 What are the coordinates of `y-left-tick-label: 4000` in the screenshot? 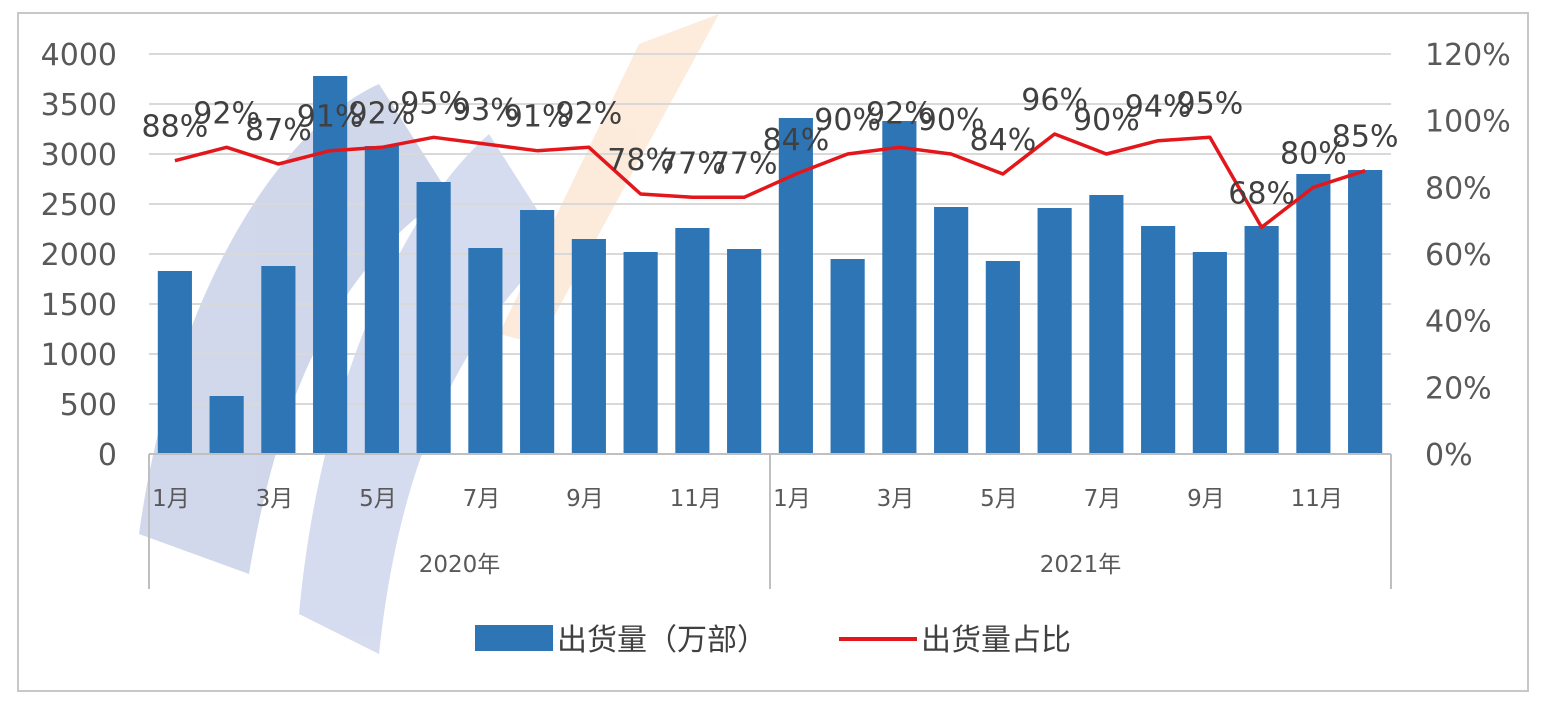 It's located at (79, 55).